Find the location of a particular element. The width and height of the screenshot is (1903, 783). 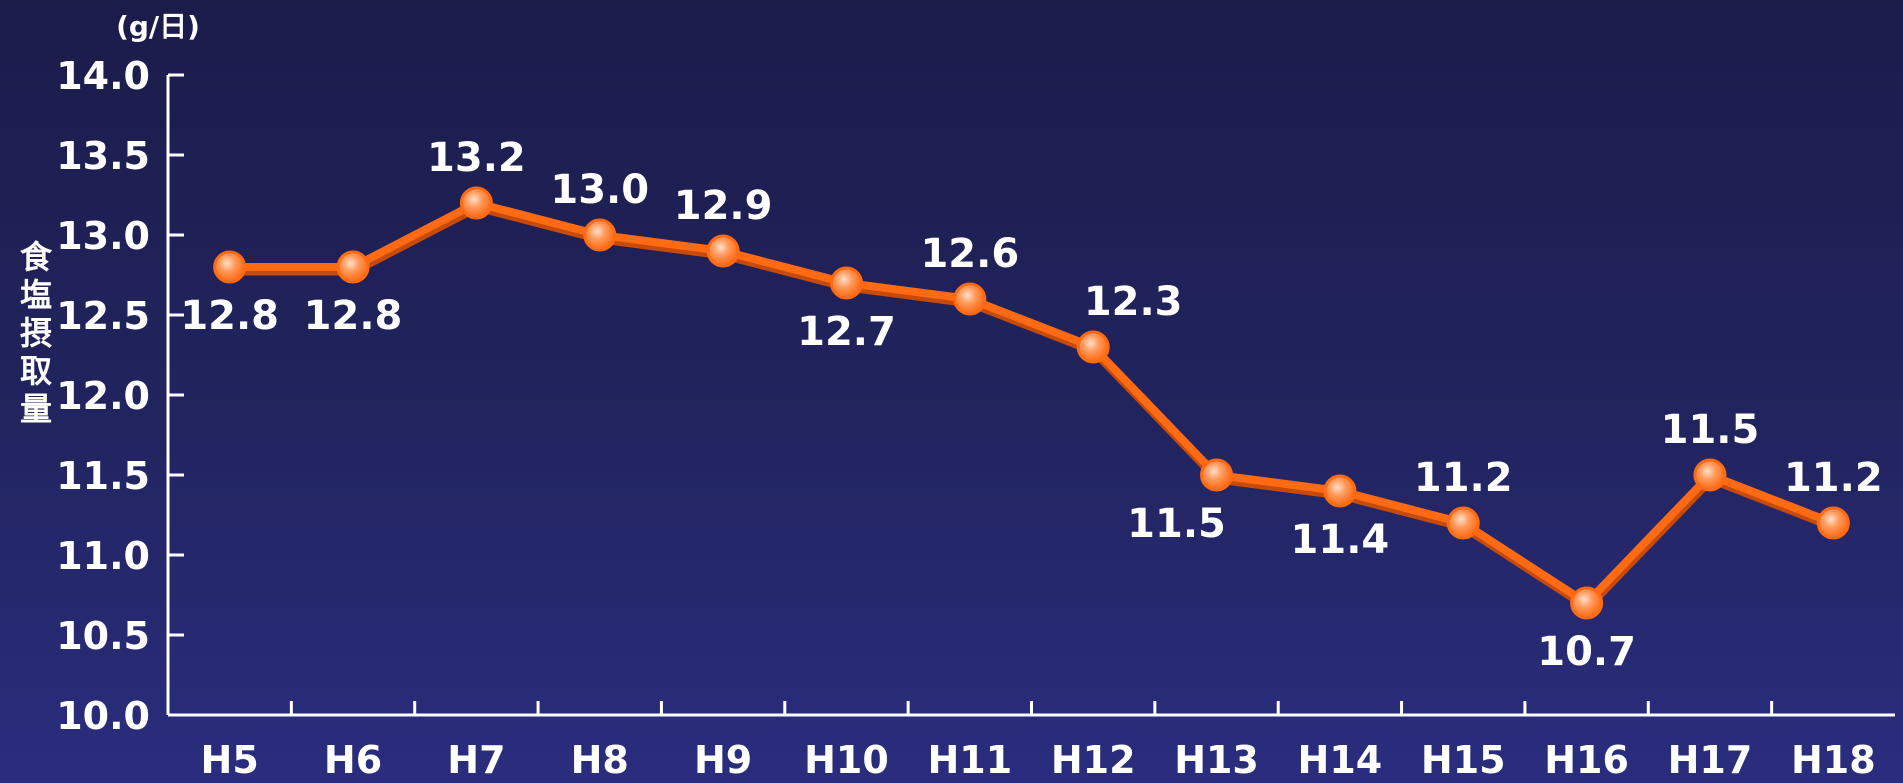

y-tick-label: 12.5 is located at coordinates (103, 316).